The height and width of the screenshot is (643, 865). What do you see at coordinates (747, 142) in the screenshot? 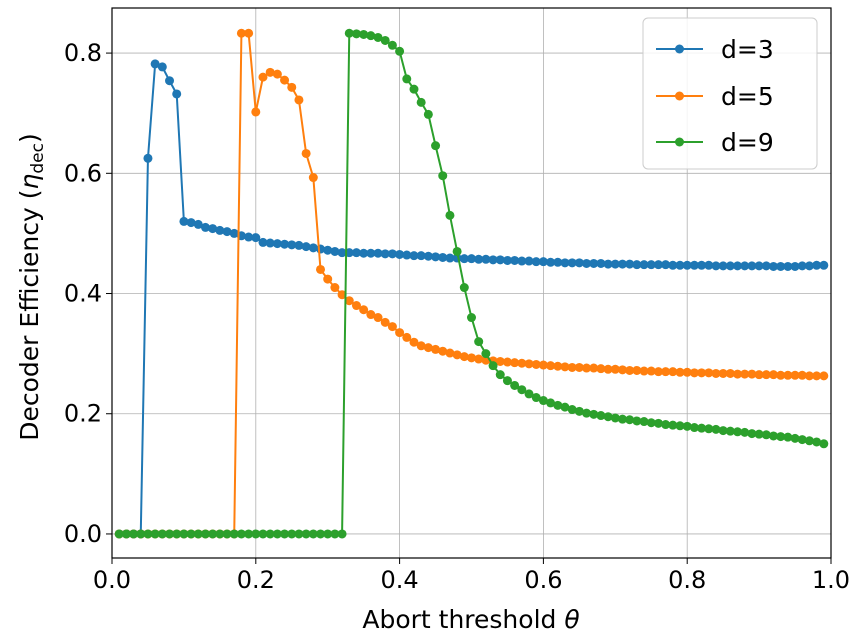
I see `legend-label-d9: d=9` at bounding box center [747, 142].